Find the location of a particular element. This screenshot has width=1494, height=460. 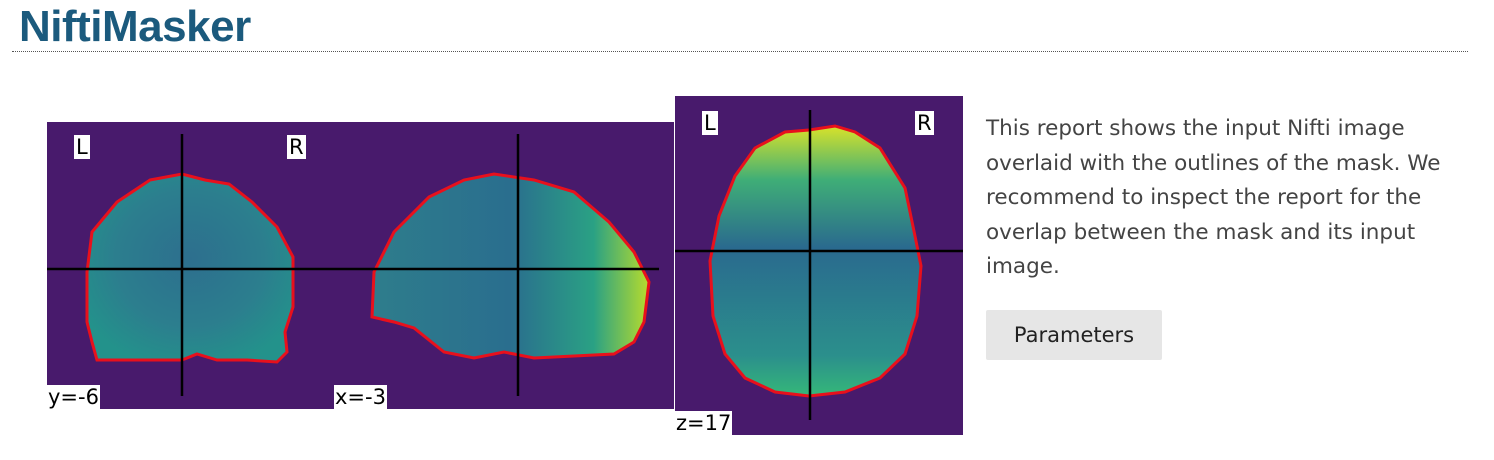

axial-view: L R z=17 is located at coordinates (819, 265).